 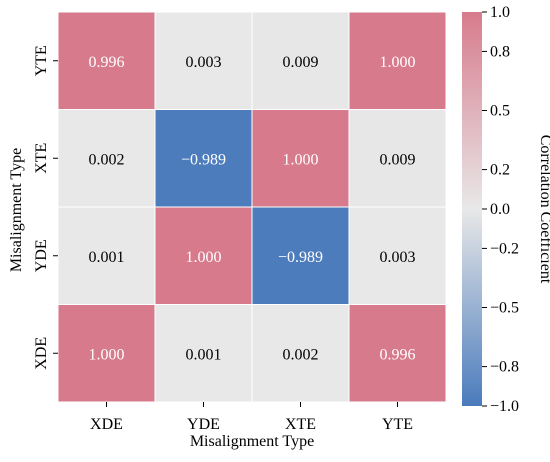 I want to click on colorbar-tick-label: −0.5, so click(x=504, y=308).